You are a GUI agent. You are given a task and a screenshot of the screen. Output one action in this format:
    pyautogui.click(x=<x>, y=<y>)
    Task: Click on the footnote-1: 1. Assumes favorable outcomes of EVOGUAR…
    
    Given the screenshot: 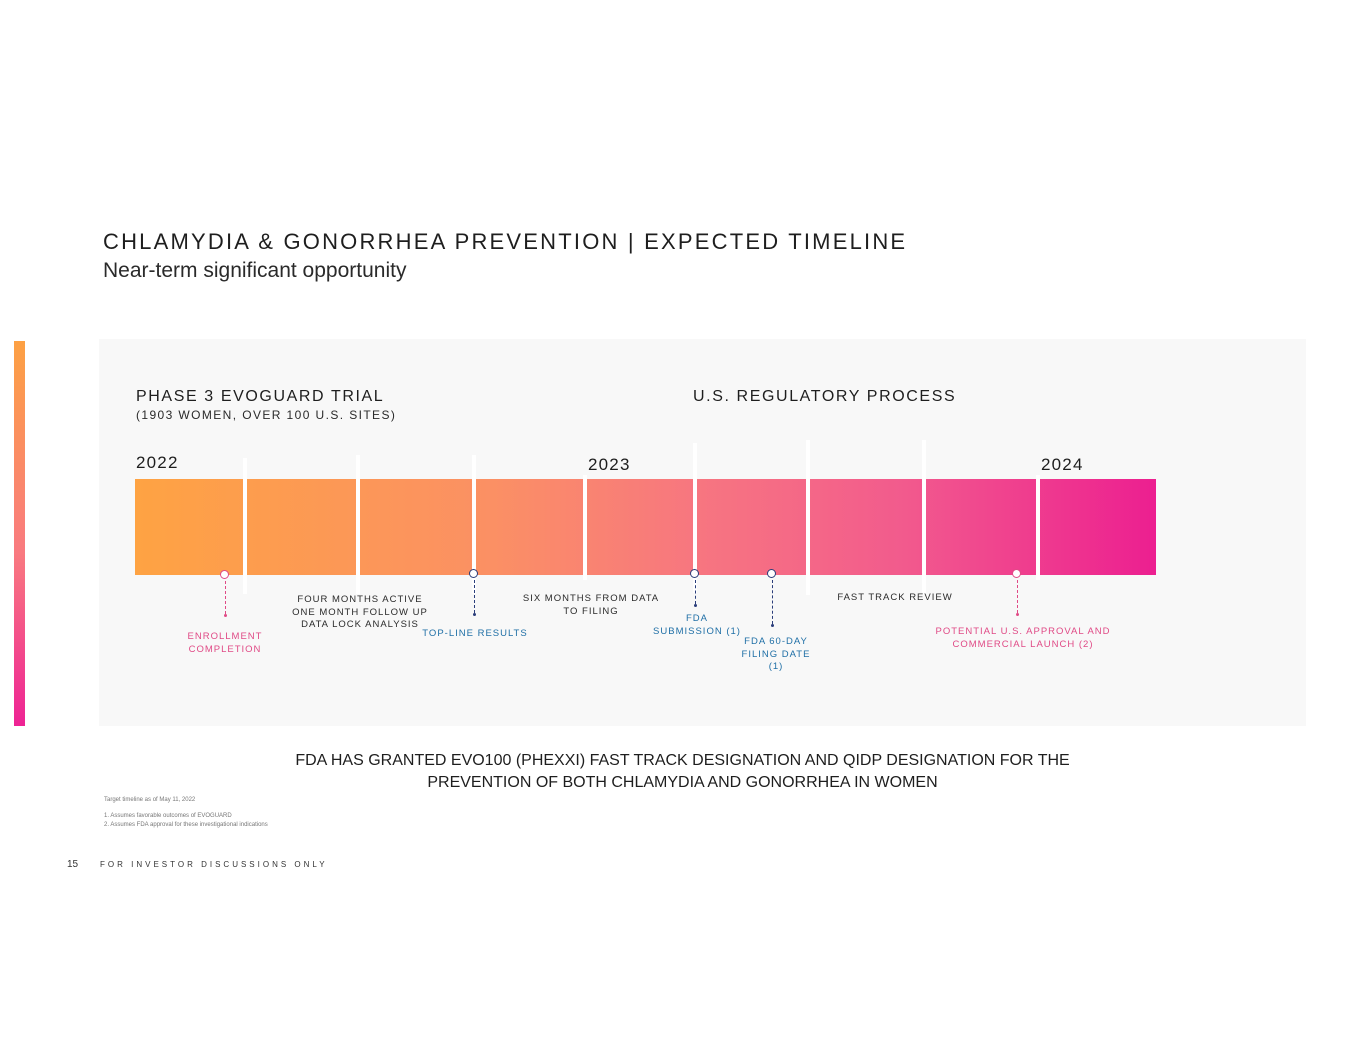 What is the action you would take?
    pyautogui.click(x=168, y=816)
    